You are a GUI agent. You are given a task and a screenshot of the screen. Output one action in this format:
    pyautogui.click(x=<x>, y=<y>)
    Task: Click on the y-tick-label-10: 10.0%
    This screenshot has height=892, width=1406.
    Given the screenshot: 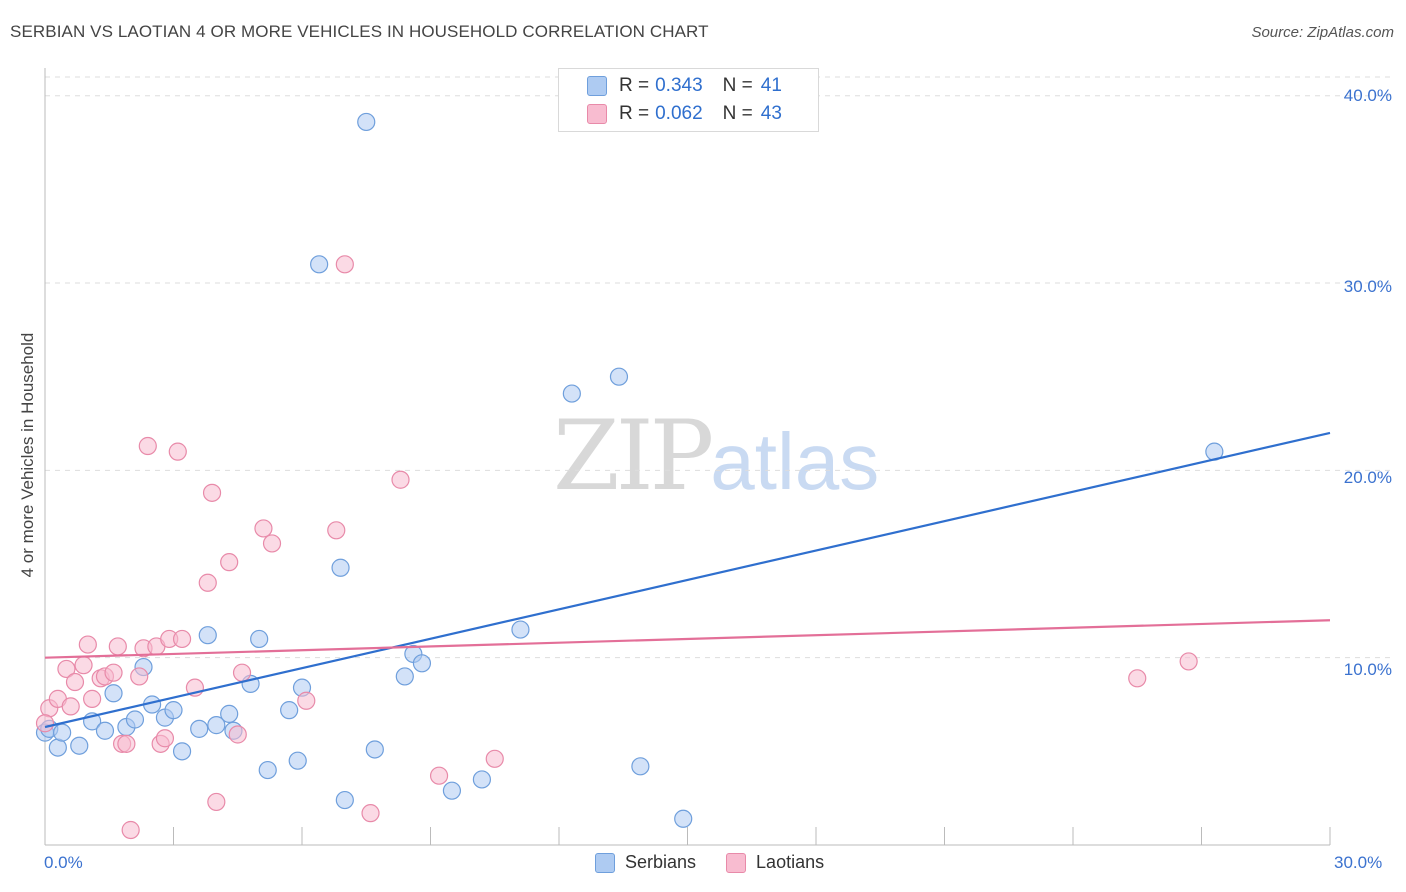 What is the action you would take?
    pyautogui.click(x=1367, y=669)
    